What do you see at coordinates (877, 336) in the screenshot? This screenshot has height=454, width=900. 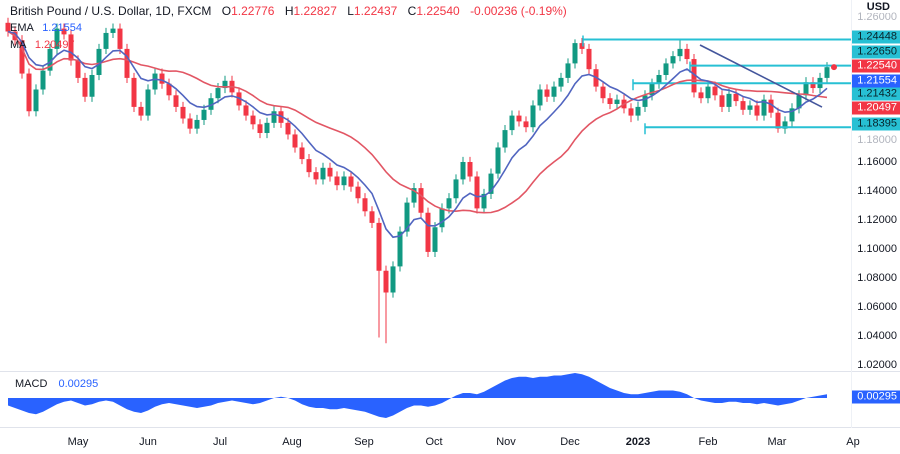 I see `price-tick: 1.04000` at bounding box center [877, 336].